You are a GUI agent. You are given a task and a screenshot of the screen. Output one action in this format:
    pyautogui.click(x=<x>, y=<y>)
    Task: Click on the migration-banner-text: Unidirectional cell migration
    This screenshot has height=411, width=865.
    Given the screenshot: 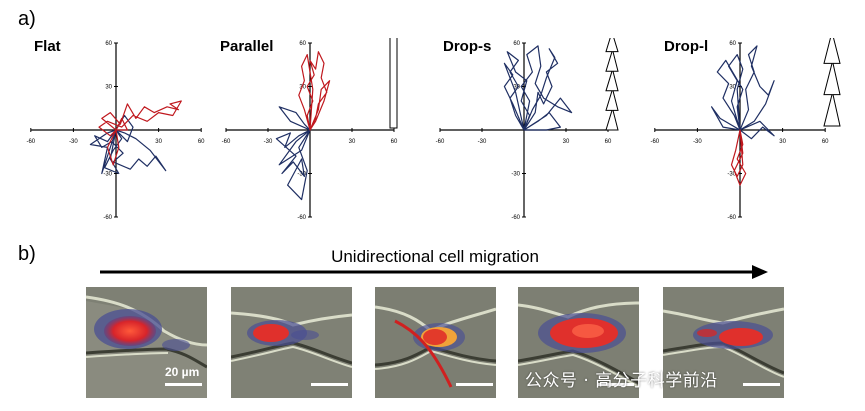 What is the action you would take?
    pyautogui.click(x=435, y=256)
    